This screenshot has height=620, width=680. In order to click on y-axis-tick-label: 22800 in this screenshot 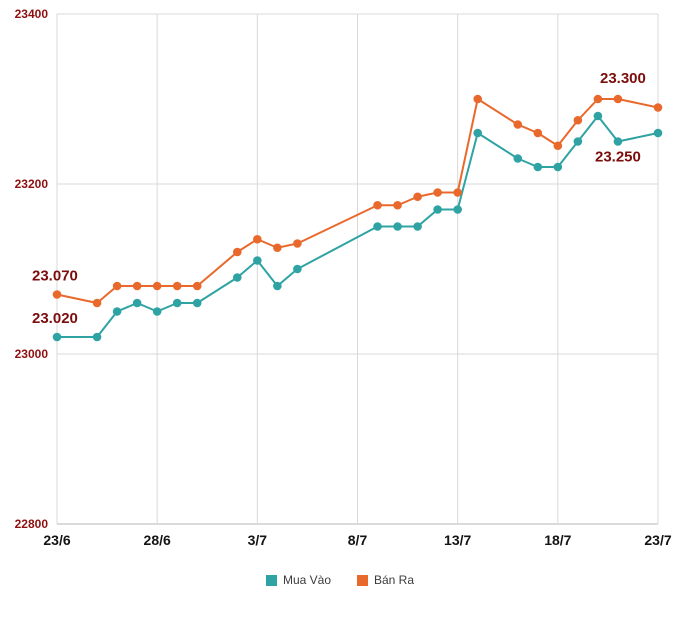, I will do `click(32, 524)`.